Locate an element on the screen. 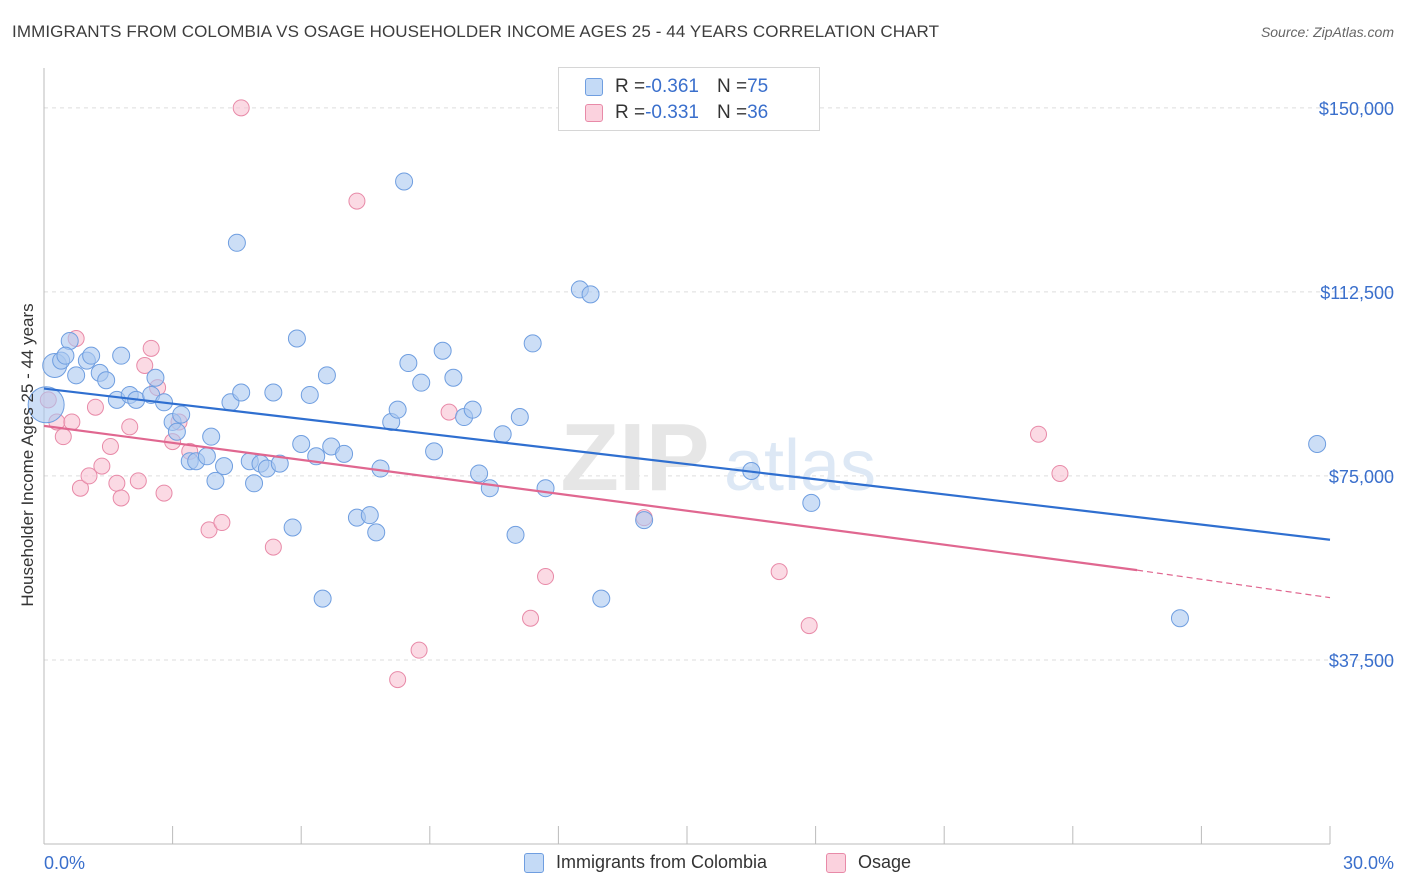  legend-item-colombia: Immigrants from Colombia is located at coordinates (645, 862).